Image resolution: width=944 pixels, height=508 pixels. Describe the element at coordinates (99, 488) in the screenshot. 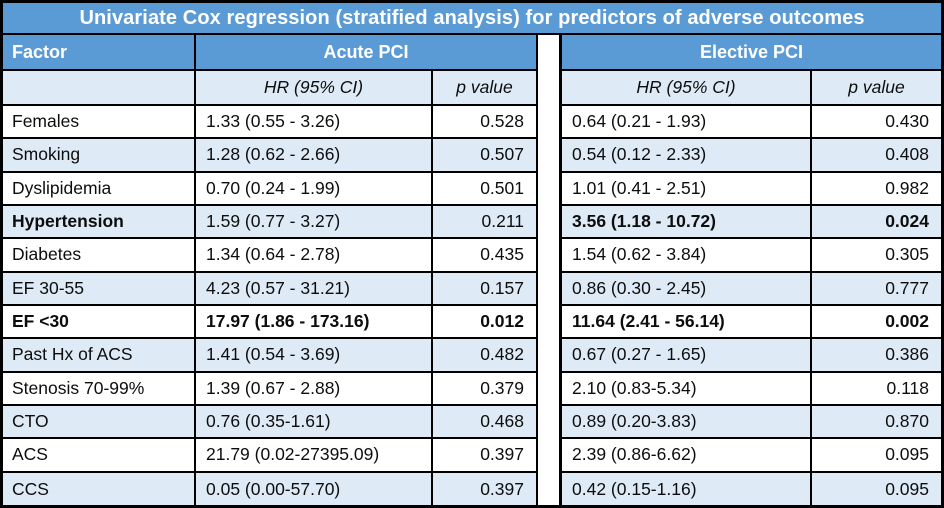

I see `factor-cell: CCS` at that location.